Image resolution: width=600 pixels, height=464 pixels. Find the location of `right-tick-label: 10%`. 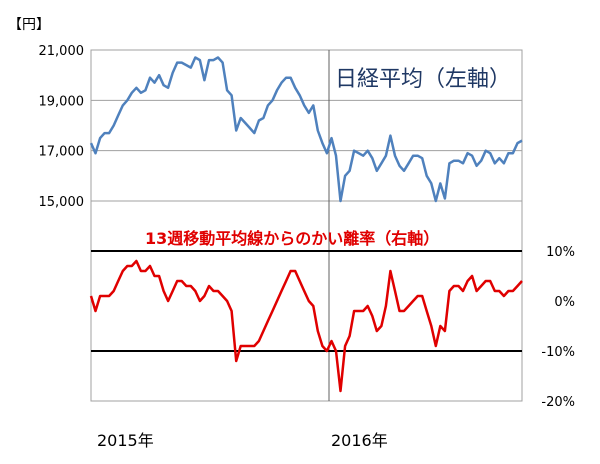

right-tick-label: 10% is located at coordinates (560, 252).